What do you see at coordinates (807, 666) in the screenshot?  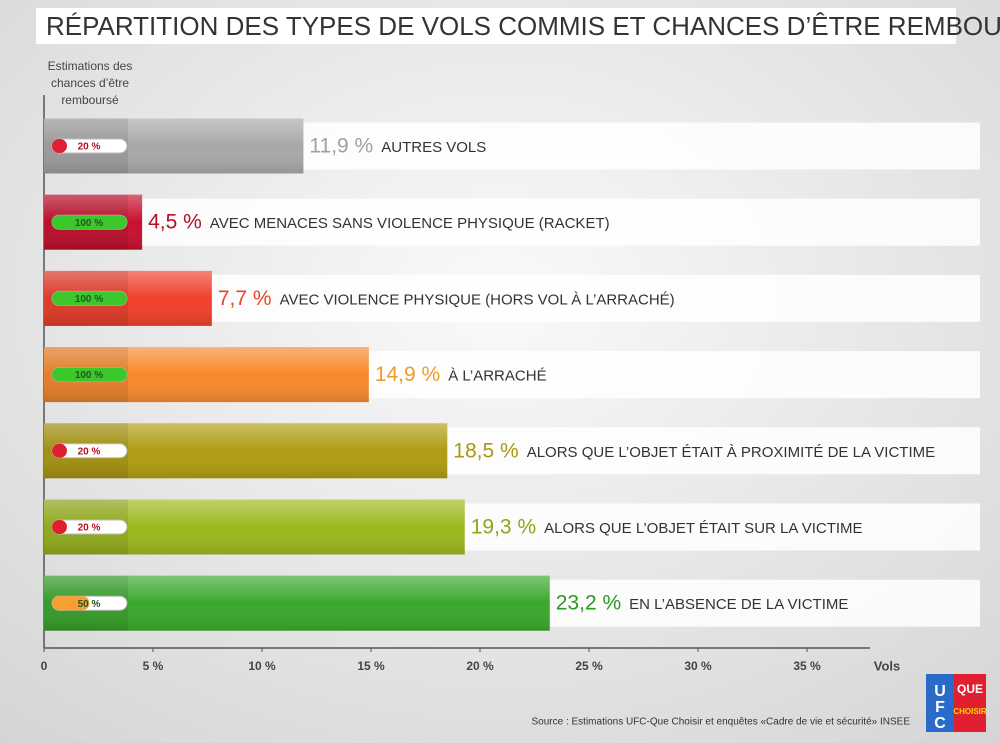 I see `x-tick-label: 35 %` at bounding box center [807, 666].